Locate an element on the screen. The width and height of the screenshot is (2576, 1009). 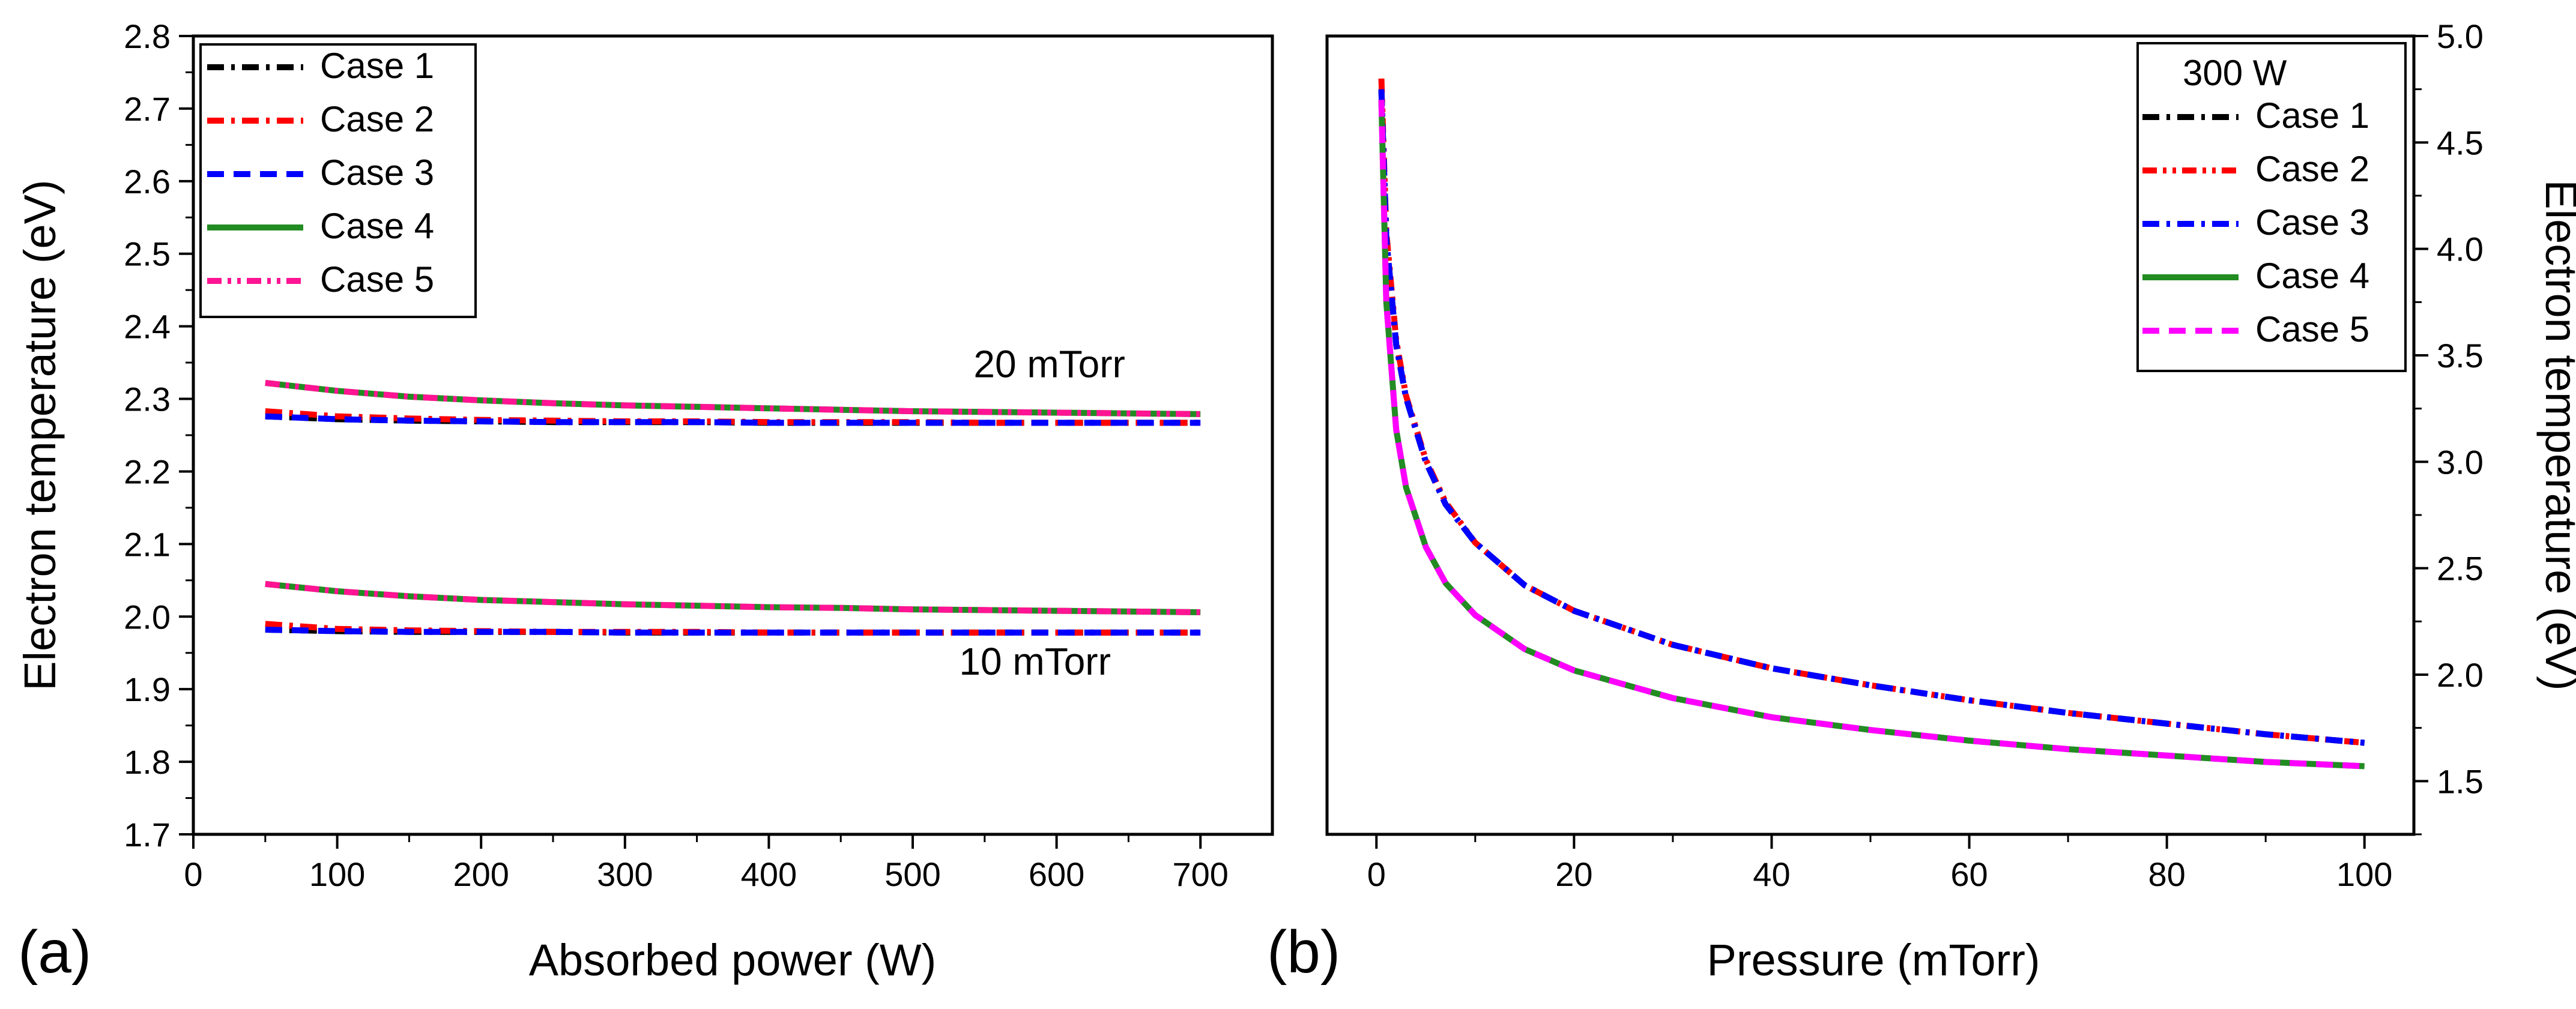
panel-a-xlabel: Absorbed power (W) is located at coordinates (733, 960).